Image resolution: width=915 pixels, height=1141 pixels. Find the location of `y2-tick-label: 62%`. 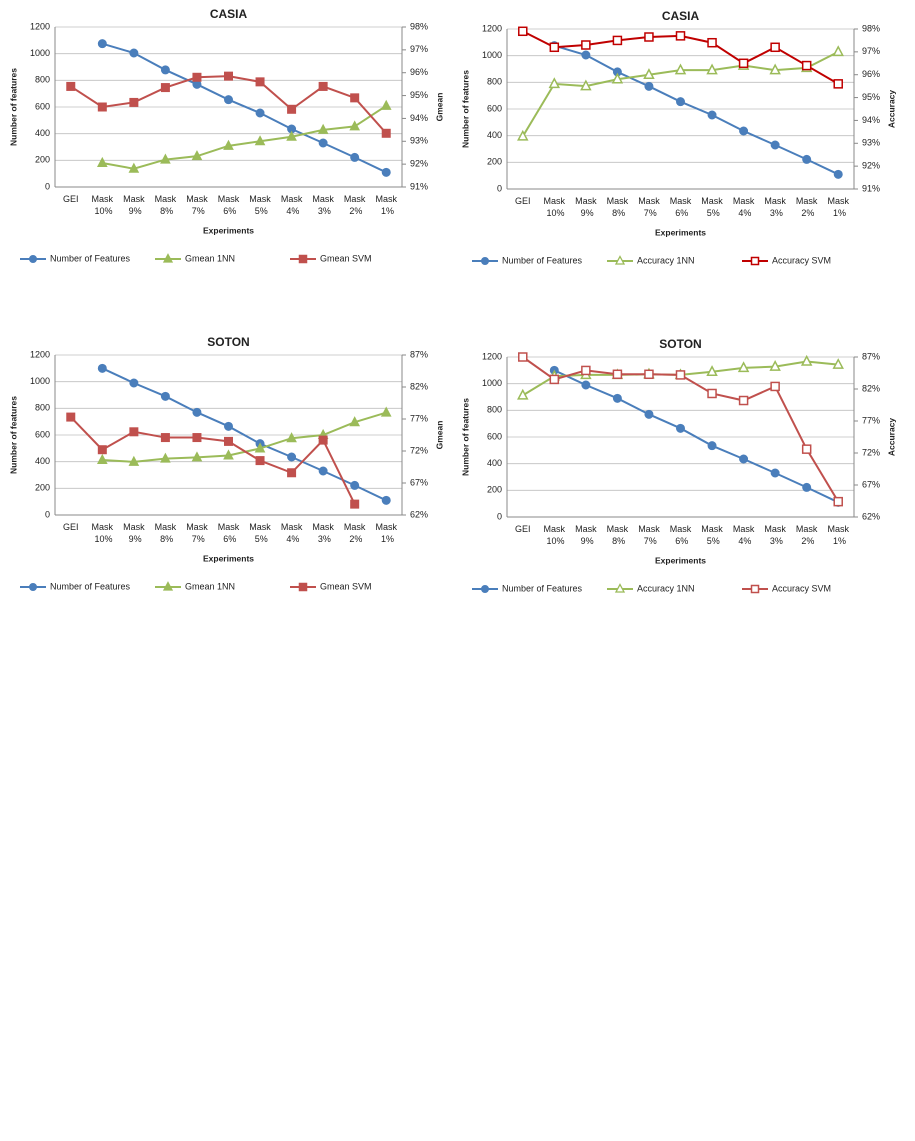

y2-tick-label: 62% is located at coordinates (419, 514).